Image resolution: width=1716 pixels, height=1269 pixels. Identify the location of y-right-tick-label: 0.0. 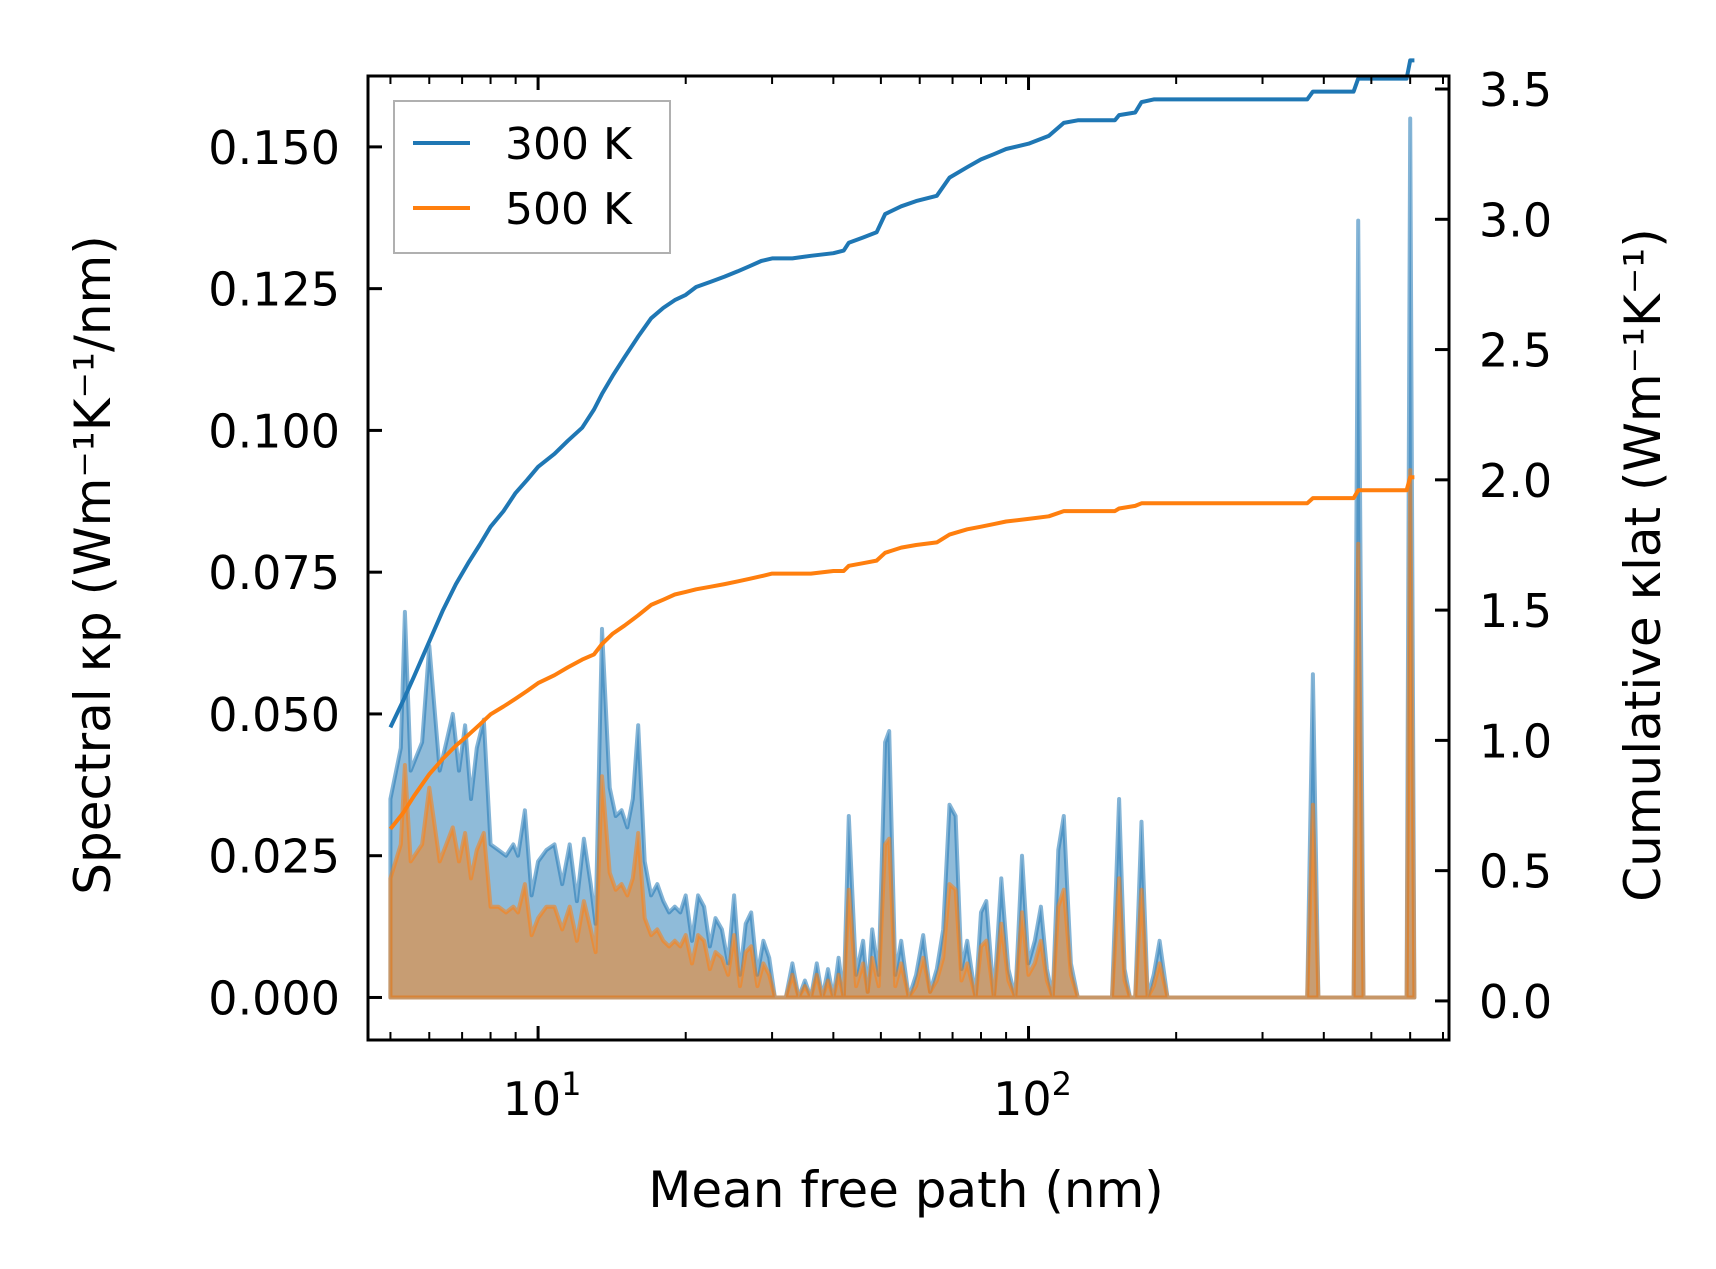
(1515, 1002).